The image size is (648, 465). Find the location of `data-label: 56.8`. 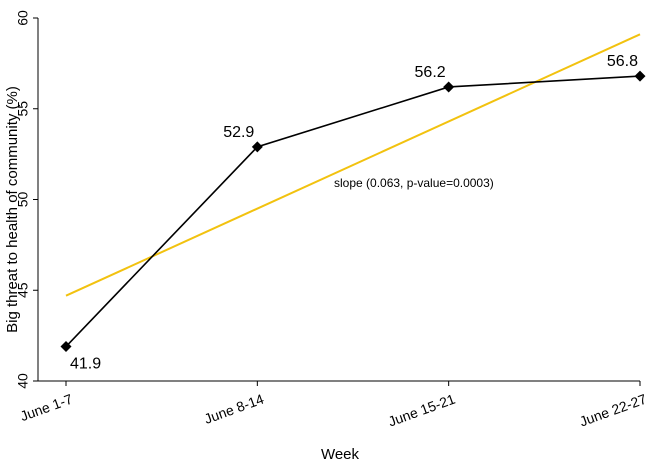

data-label: 56.8 is located at coordinates (622, 61).